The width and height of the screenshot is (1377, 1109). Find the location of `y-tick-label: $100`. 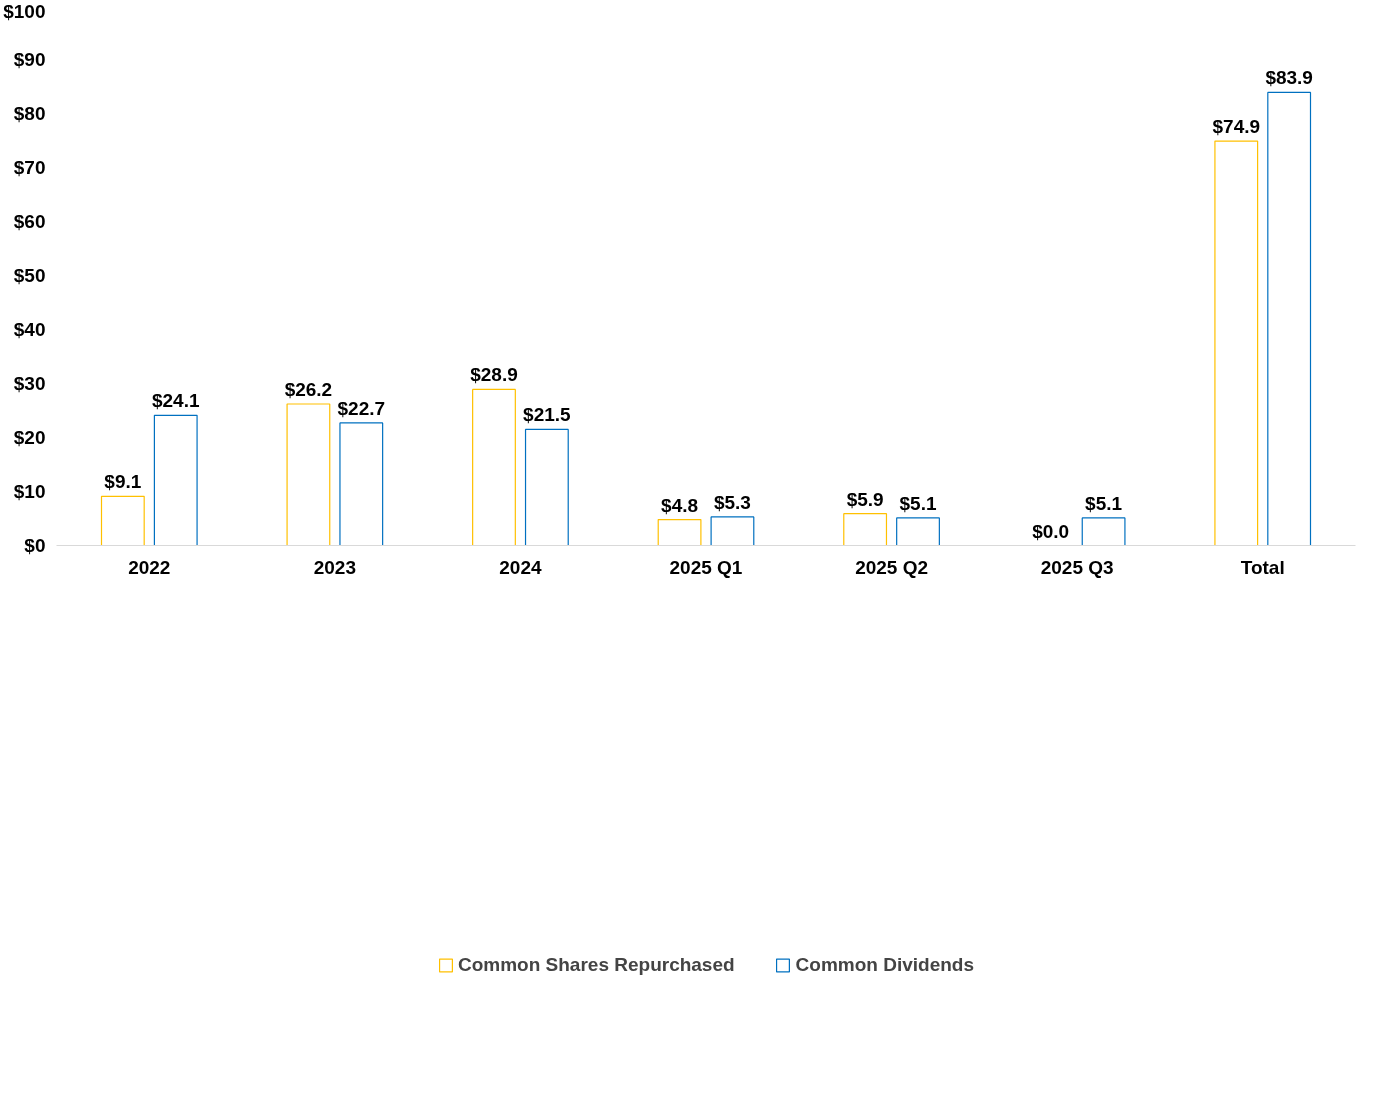

y-tick-label: $100 is located at coordinates (24, 11).